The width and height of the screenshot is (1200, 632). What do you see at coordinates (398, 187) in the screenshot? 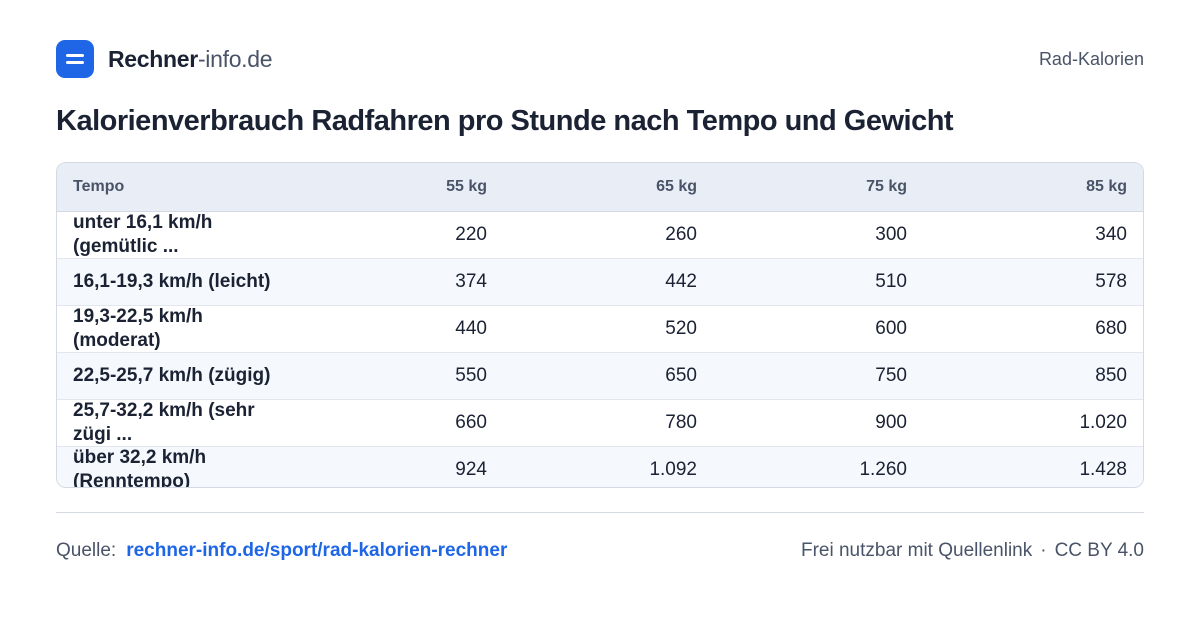
I see `header-55kg: 55 kg` at bounding box center [398, 187].